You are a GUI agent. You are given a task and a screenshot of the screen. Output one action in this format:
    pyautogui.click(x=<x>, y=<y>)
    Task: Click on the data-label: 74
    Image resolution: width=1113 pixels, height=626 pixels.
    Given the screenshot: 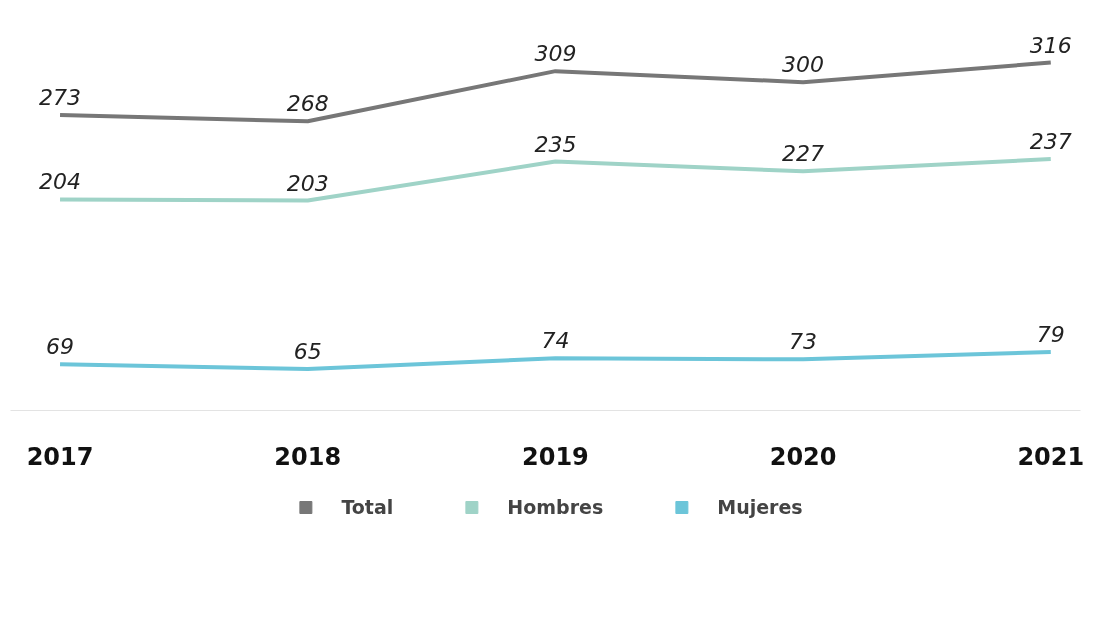 What is the action you would take?
    pyautogui.click(x=555, y=341)
    